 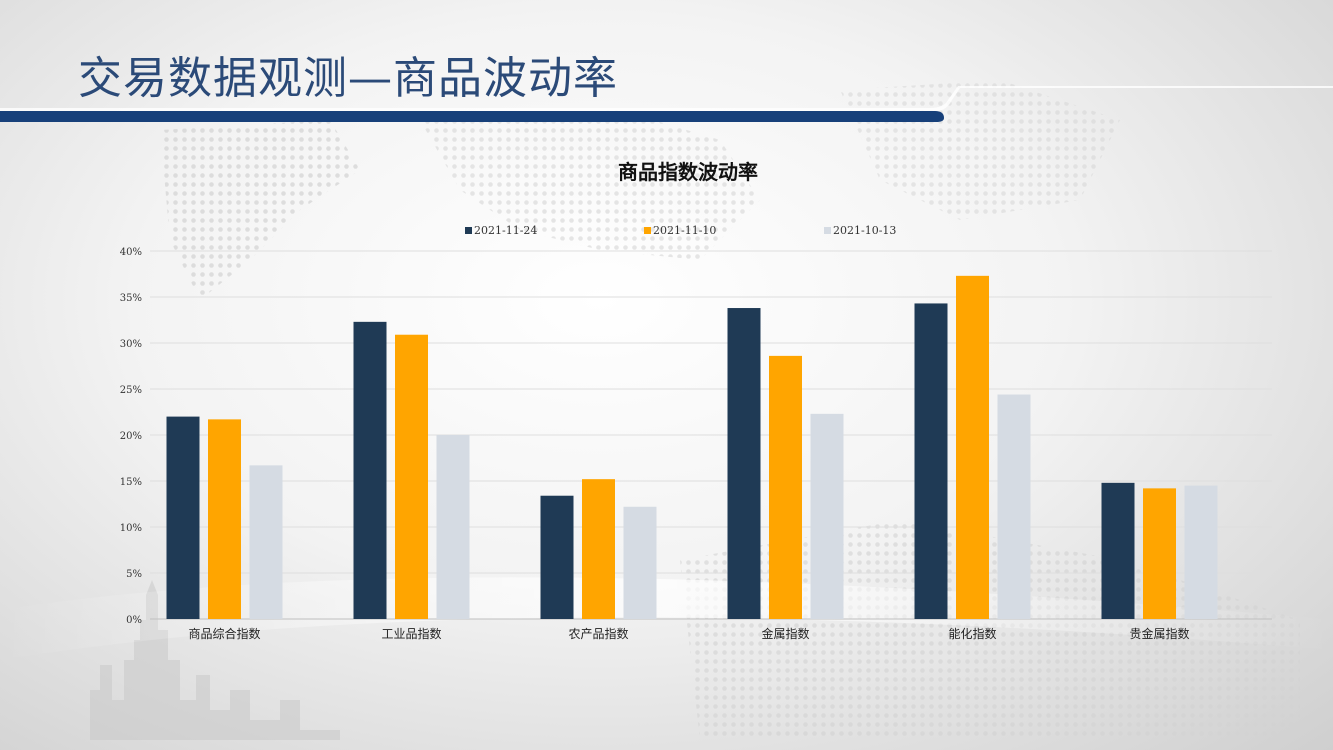 I want to click on bar-2021-11-10-工业品指数, so click(x=411, y=476).